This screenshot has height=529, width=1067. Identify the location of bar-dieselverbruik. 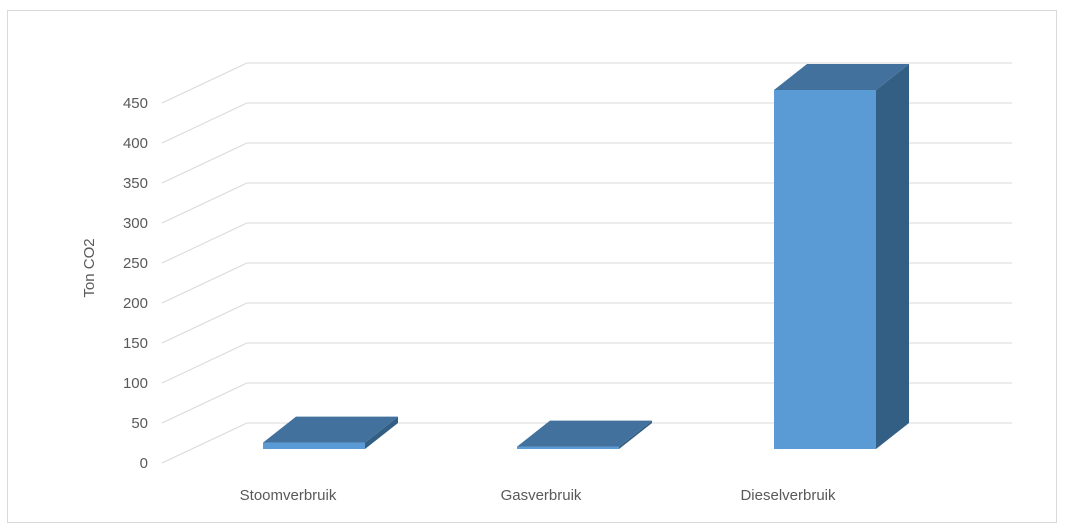
(841, 256).